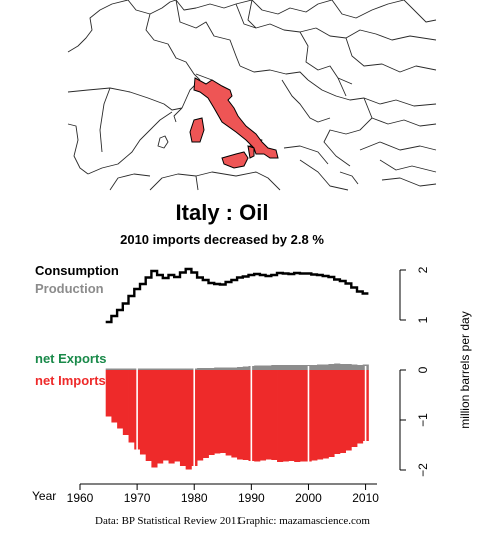 This screenshot has width=500, height=558. Describe the element at coordinates (80, 498) in the screenshot. I see `x-tick-label: 1960` at that location.